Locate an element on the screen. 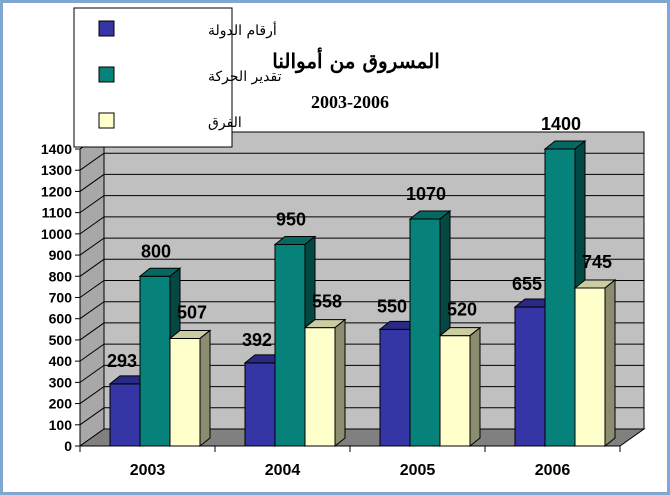 The height and width of the screenshot is (495, 670). y-tick-label: 1000 is located at coordinates (56, 234).